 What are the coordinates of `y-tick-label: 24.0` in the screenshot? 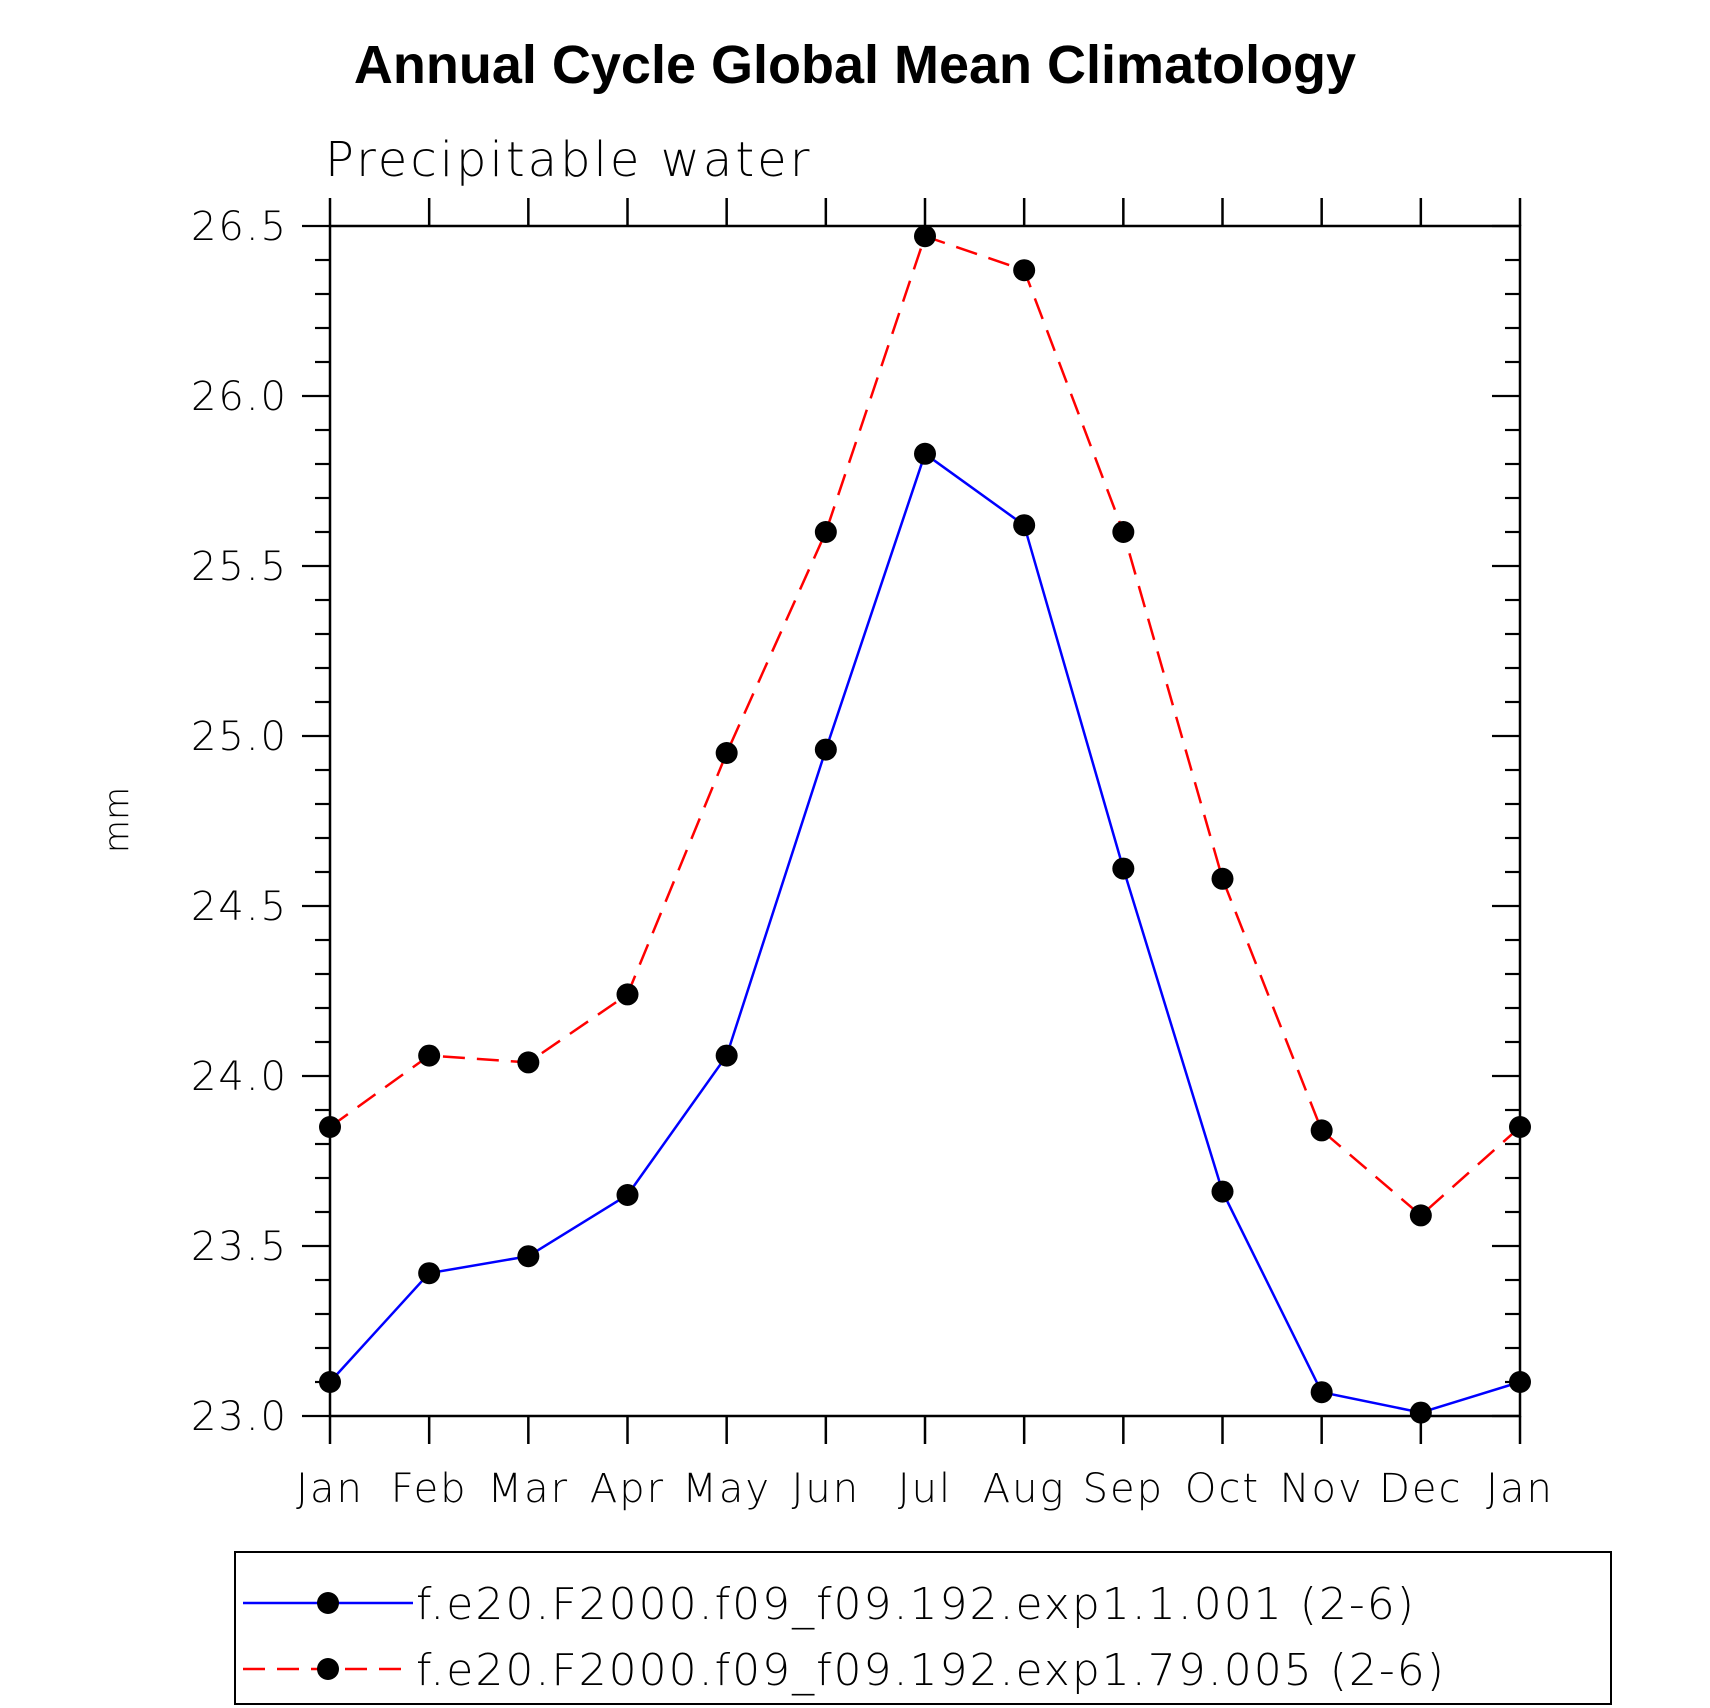 It's located at (239, 1077).